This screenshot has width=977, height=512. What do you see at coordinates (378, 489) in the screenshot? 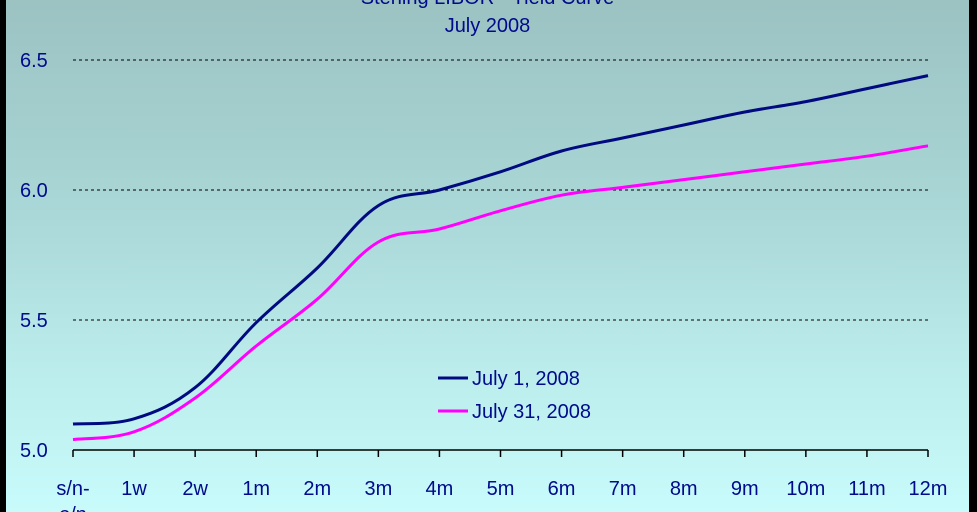
I see `x-tick-label: 3m` at bounding box center [378, 489].